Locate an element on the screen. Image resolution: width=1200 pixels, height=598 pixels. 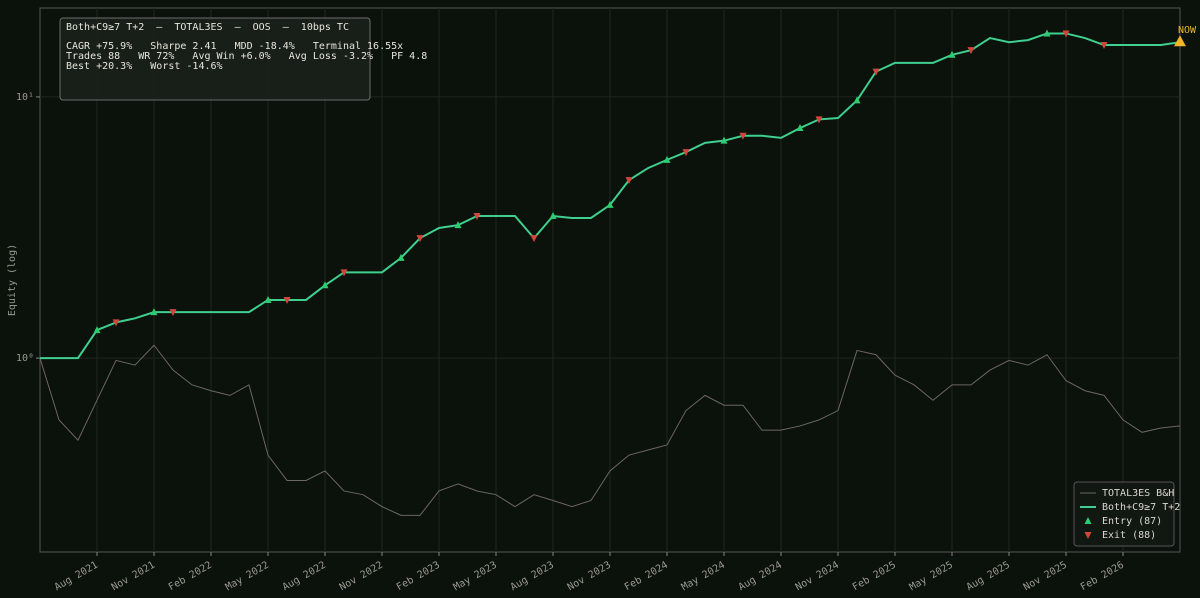
x-tick-label: May 2025 is located at coordinates (931, 577).